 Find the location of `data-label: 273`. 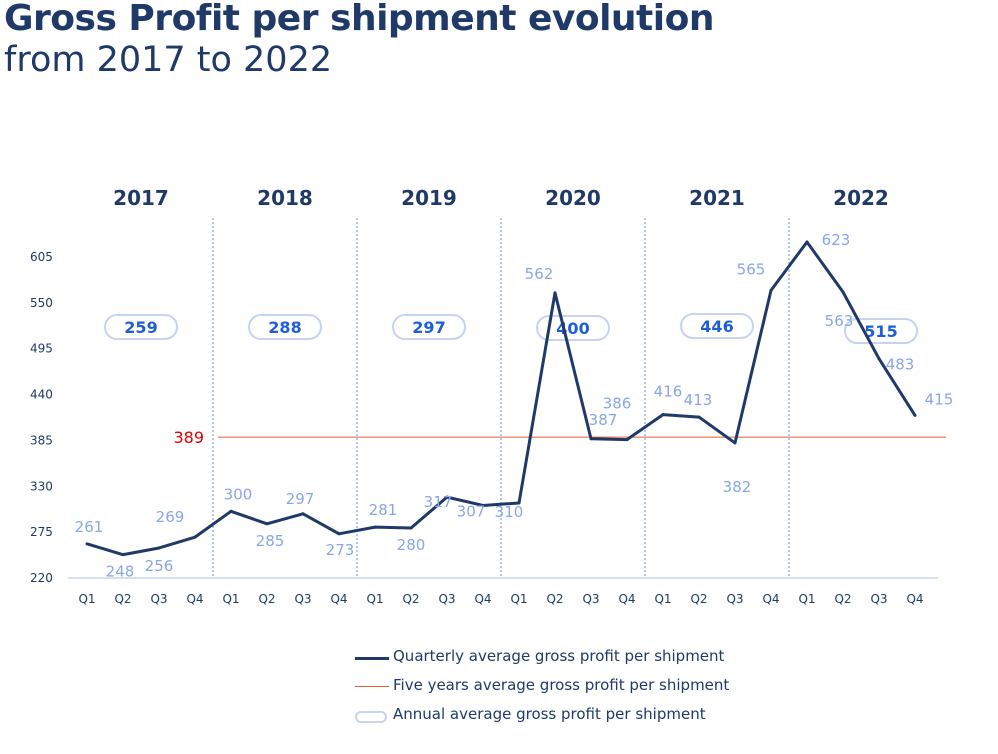

data-label: 273 is located at coordinates (340, 550).